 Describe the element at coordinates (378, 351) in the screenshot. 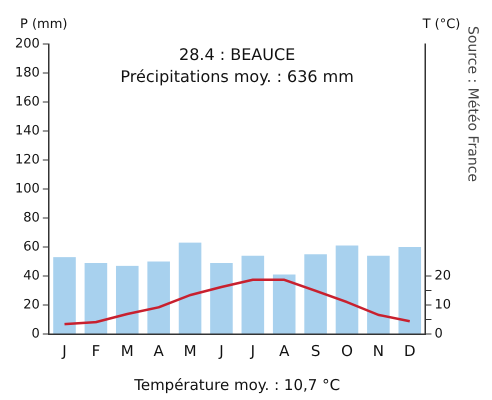

I see `x-tick-label: N` at that location.